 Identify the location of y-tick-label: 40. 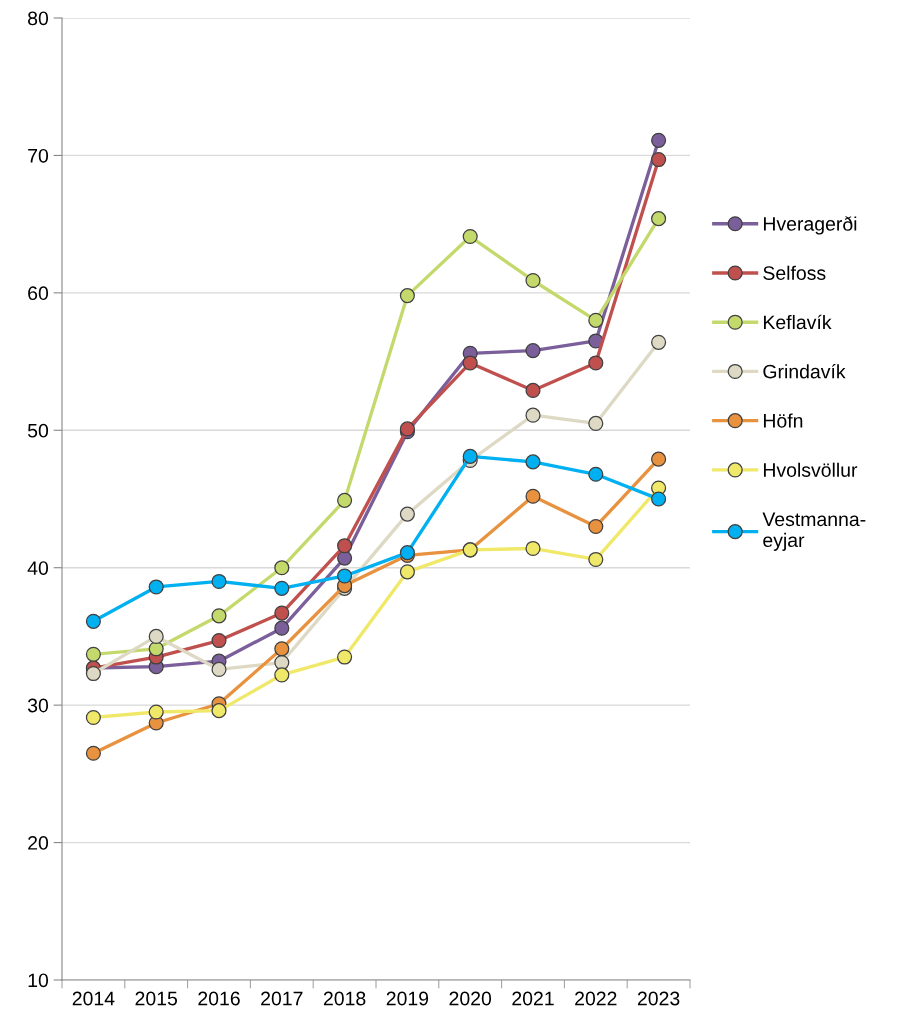
(38, 568).